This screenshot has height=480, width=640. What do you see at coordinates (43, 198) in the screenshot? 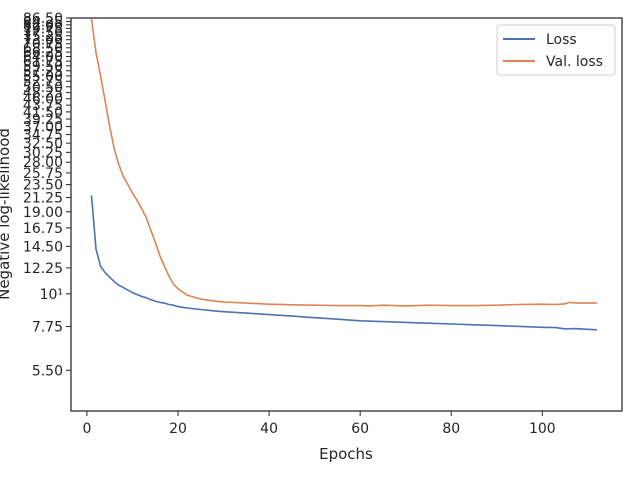
I see `y-tick-label: 21.25` at bounding box center [43, 198].